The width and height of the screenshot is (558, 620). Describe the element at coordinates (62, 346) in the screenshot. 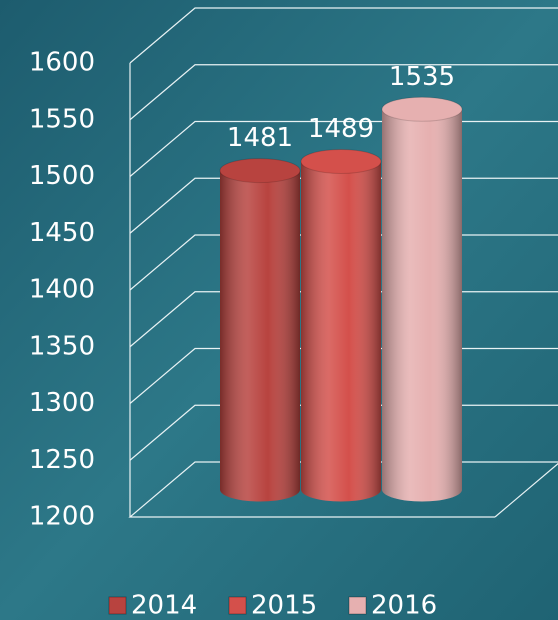

I see `y-tick-label: 1350` at that location.